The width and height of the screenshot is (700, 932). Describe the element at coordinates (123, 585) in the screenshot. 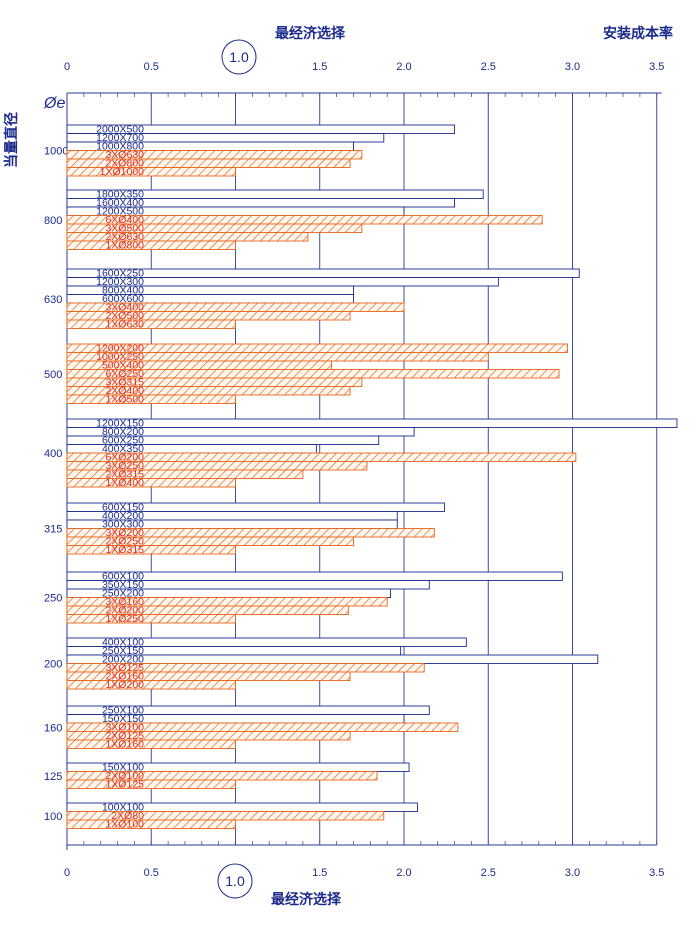

I see `bar-label: 350X150` at that location.